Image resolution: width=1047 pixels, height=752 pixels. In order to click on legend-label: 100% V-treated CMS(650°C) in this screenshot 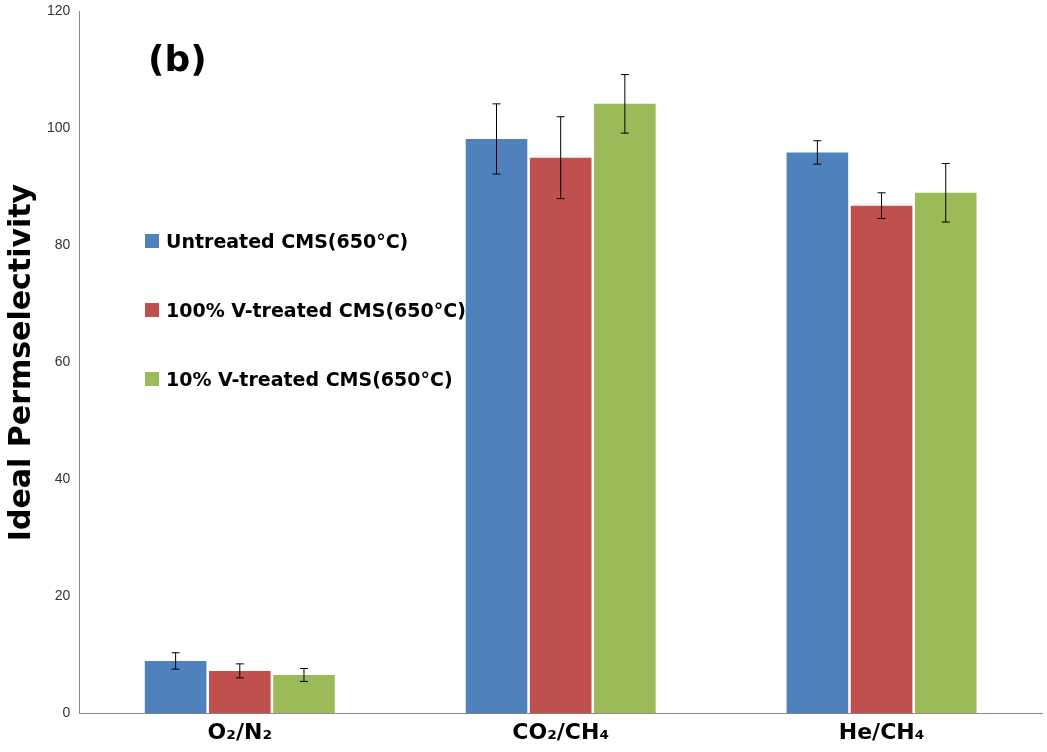, I will do `click(316, 310)`.